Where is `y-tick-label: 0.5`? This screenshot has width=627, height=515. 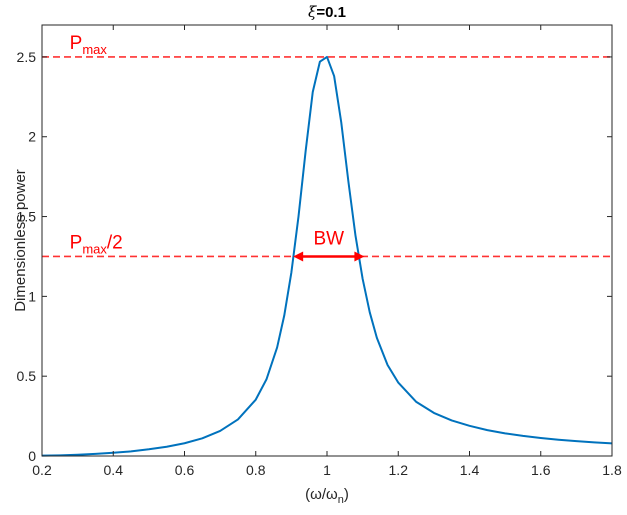
y-tick-label: 0.5 is located at coordinates (27, 376).